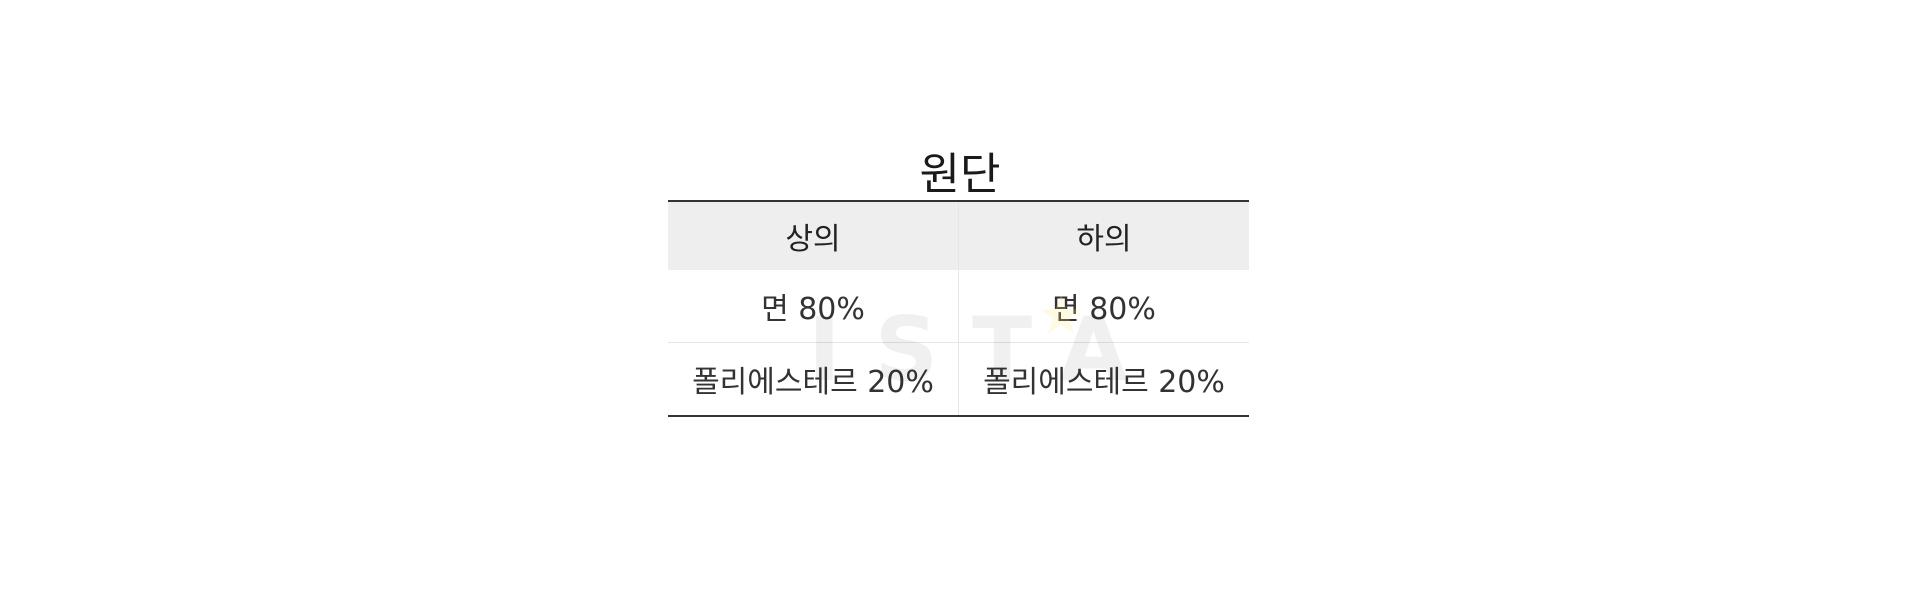 The image size is (1920, 599). I want to click on fabric-composition-table: 상의 하의 면 80% 면 80% 폴리에스테르 20% 폴리에스테르 20%, so click(958, 308).